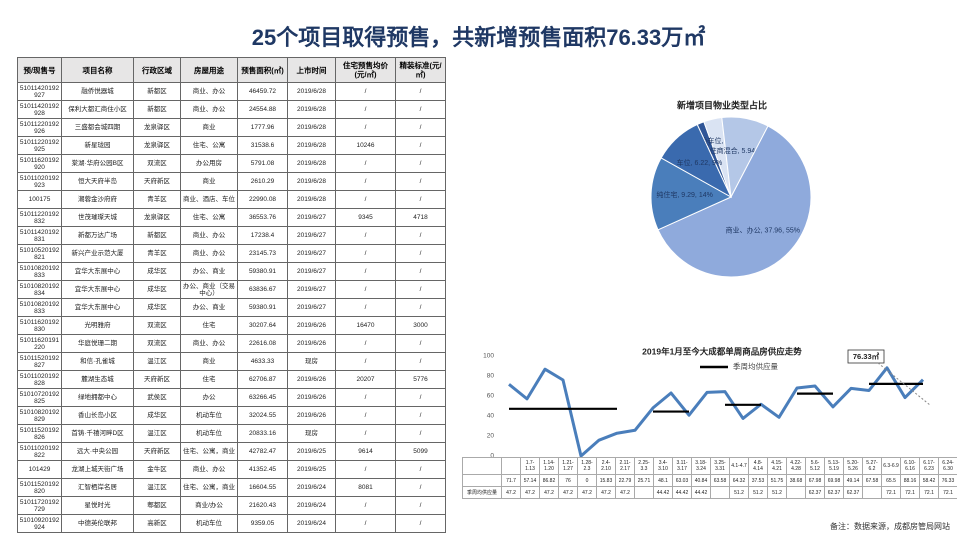  What do you see at coordinates (262, 127) in the screenshot?
I see `table-cell: 1777.96` at bounding box center [262, 127].